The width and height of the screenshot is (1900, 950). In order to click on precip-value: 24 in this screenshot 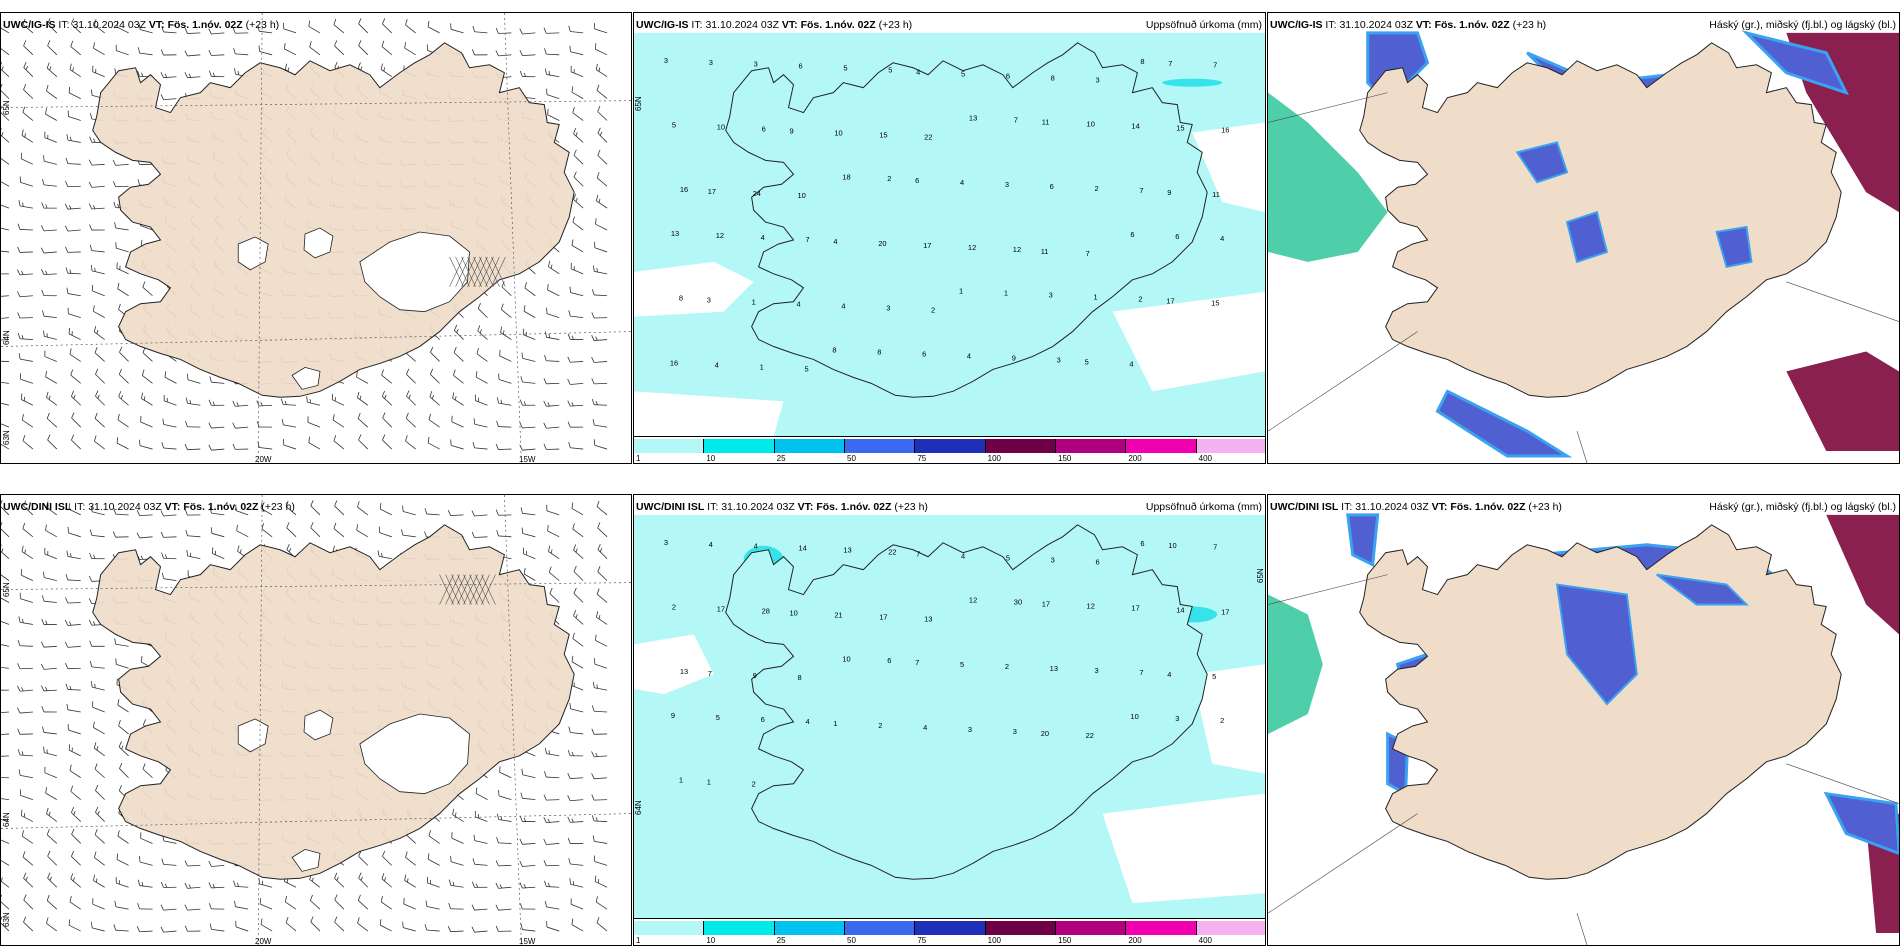, I will do `click(757, 193)`.